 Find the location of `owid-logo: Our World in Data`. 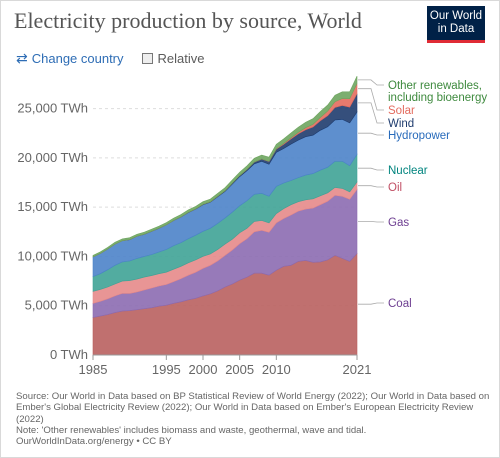

owid-logo: Our World in Data is located at coordinates (456, 24).